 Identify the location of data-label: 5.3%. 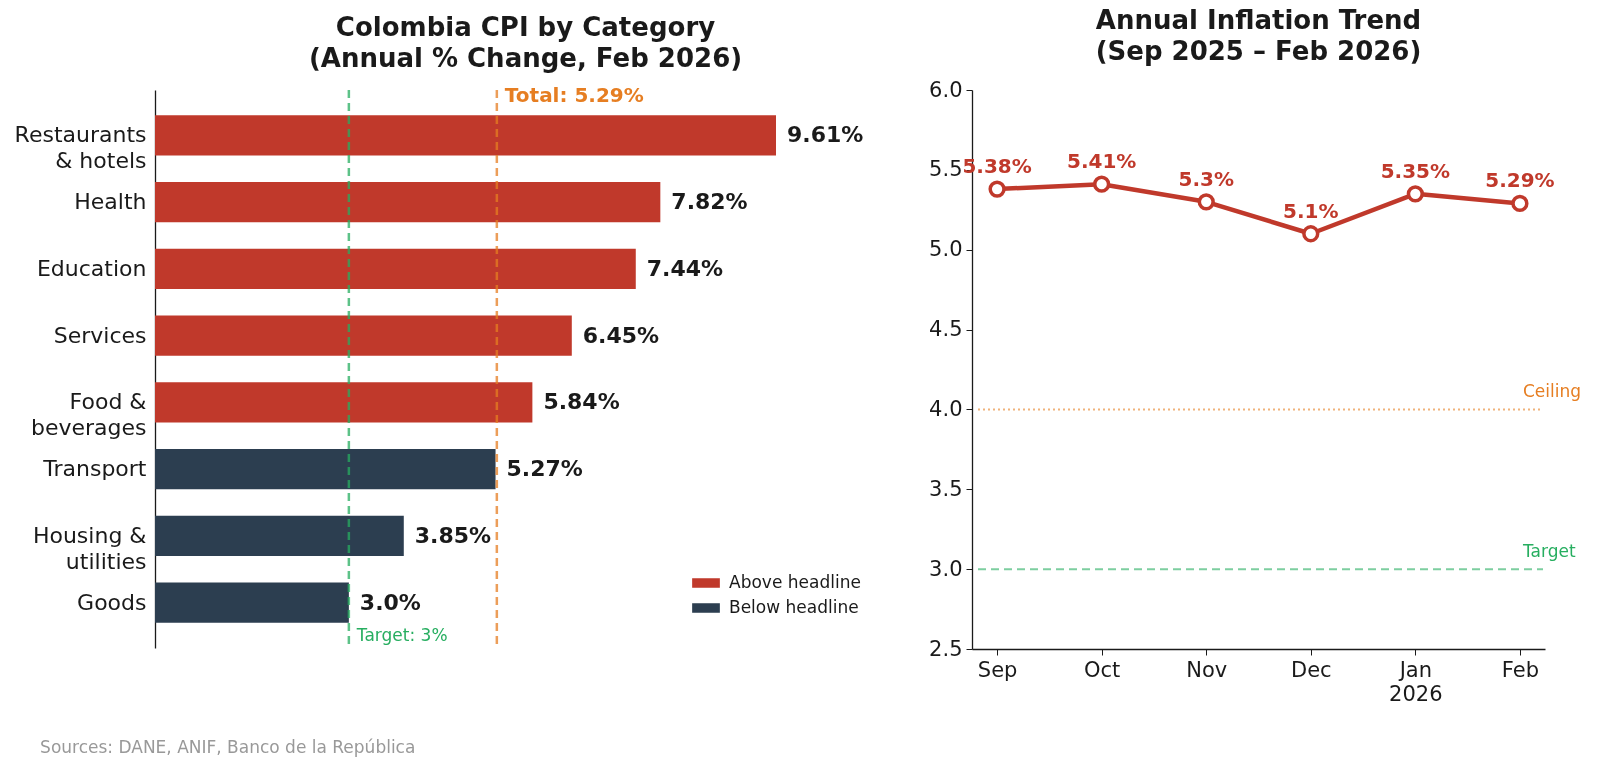
(1206, 178).